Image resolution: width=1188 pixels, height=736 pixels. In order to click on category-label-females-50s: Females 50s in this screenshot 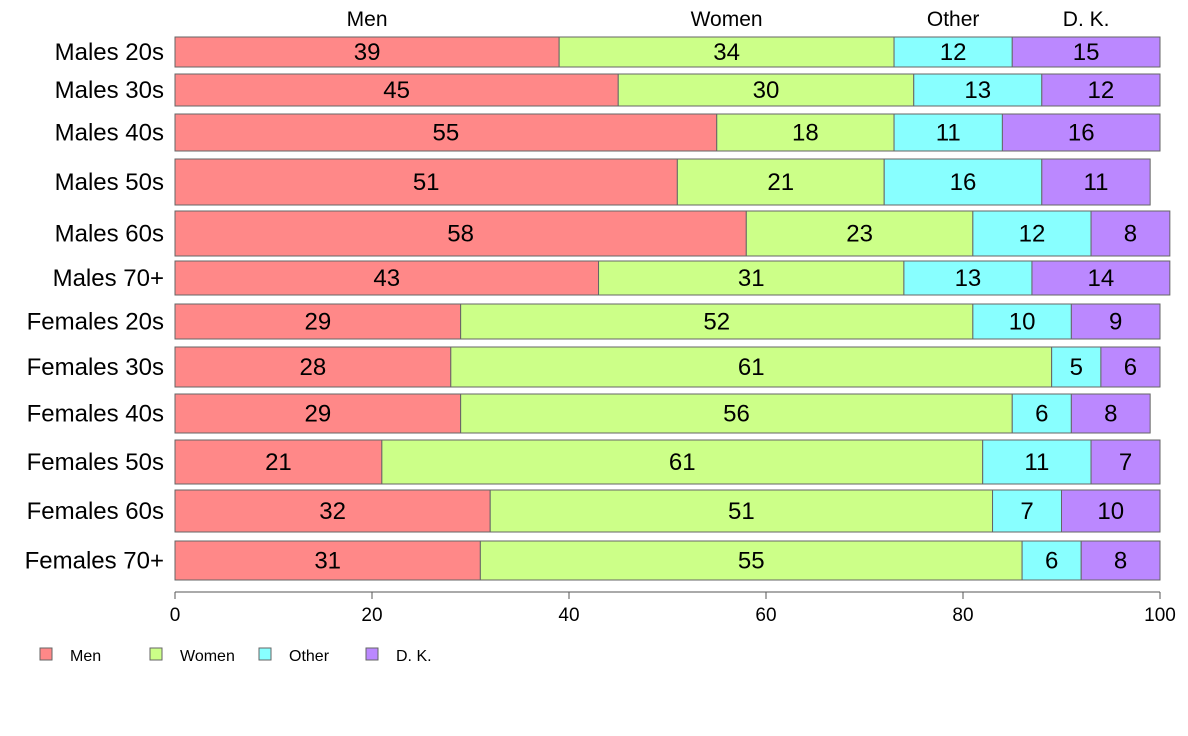, I will do `click(95, 462)`.